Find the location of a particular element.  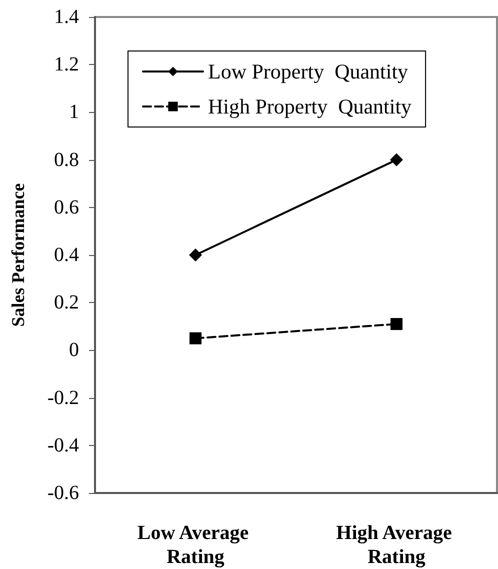

y-axis-title: Sales Performance is located at coordinates (18, 255).